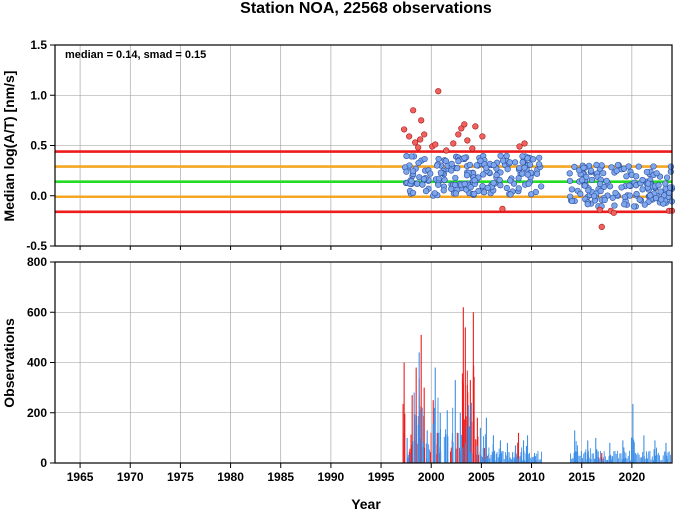 The width and height of the screenshot is (678, 511). What do you see at coordinates (38, 95) in the screenshot?
I see `y-tick-label: 1.0` at bounding box center [38, 95].